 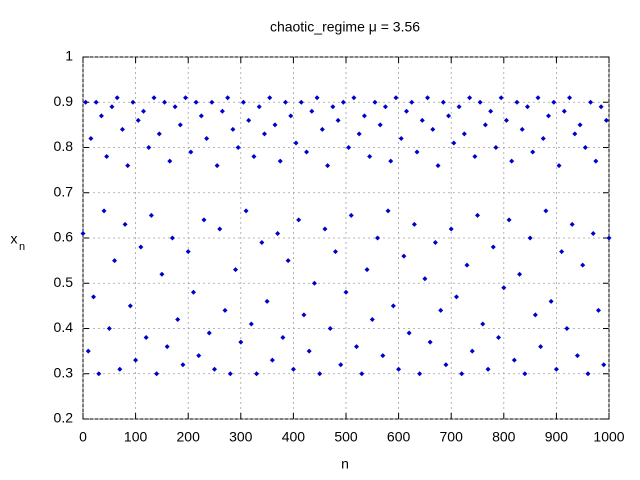 What do you see at coordinates (64, 146) in the screenshot?
I see `y-tick-label: 0.8` at bounding box center [64, 146].